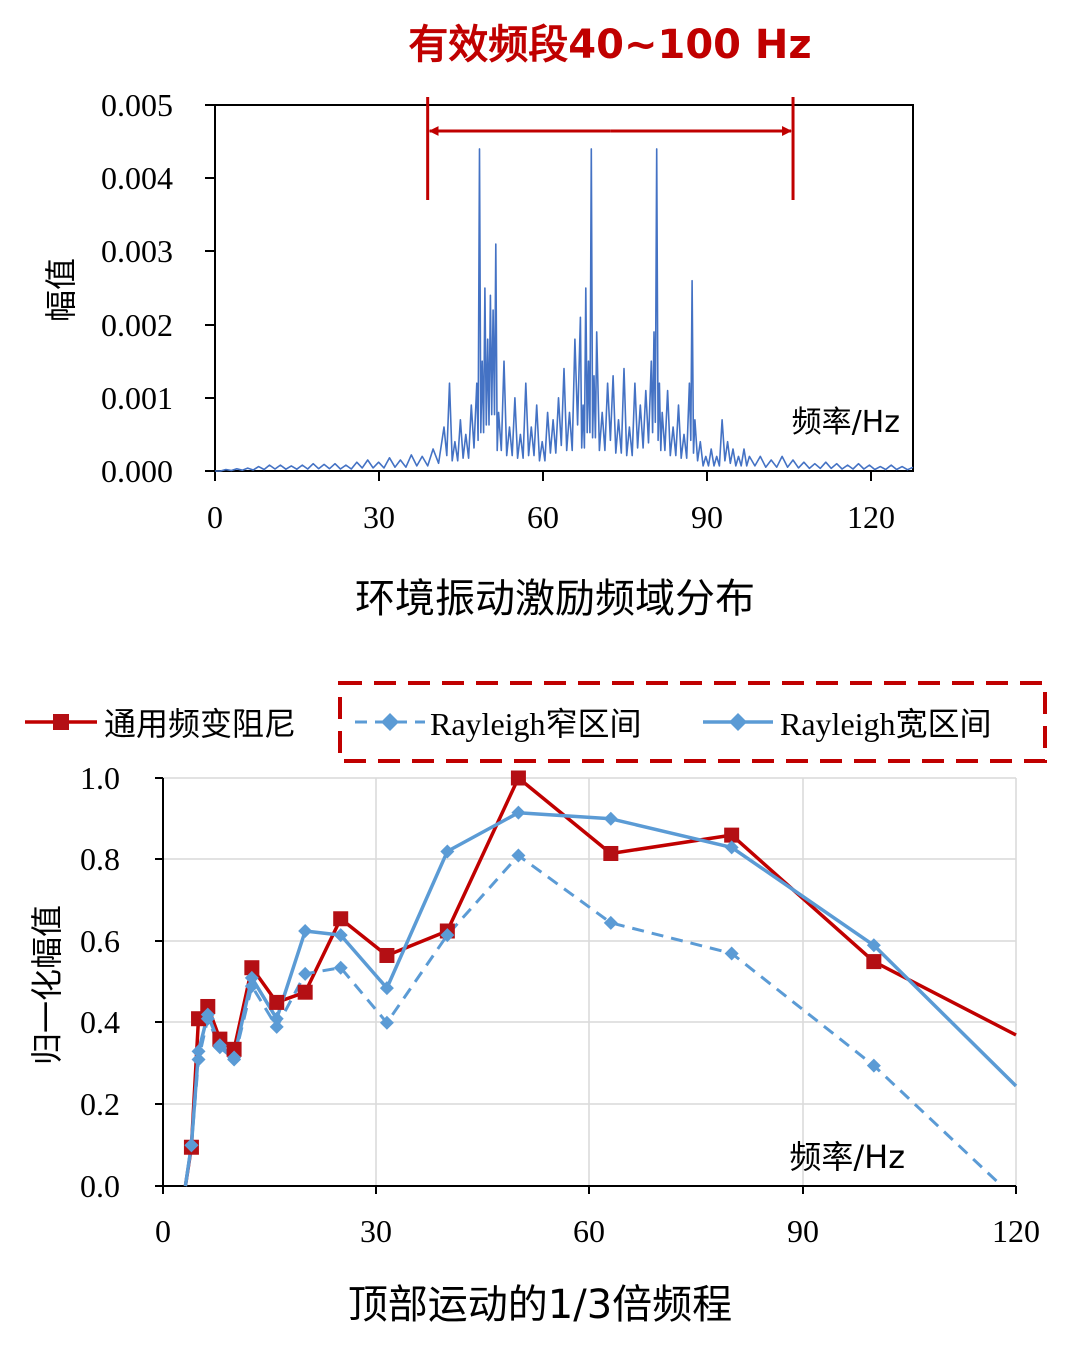 This screenshot has width=1080, height=1356. Describe the element at coordinates (137, 398) in the screenshot. I see `spectrum-ytick-label: 0.001` at that location.